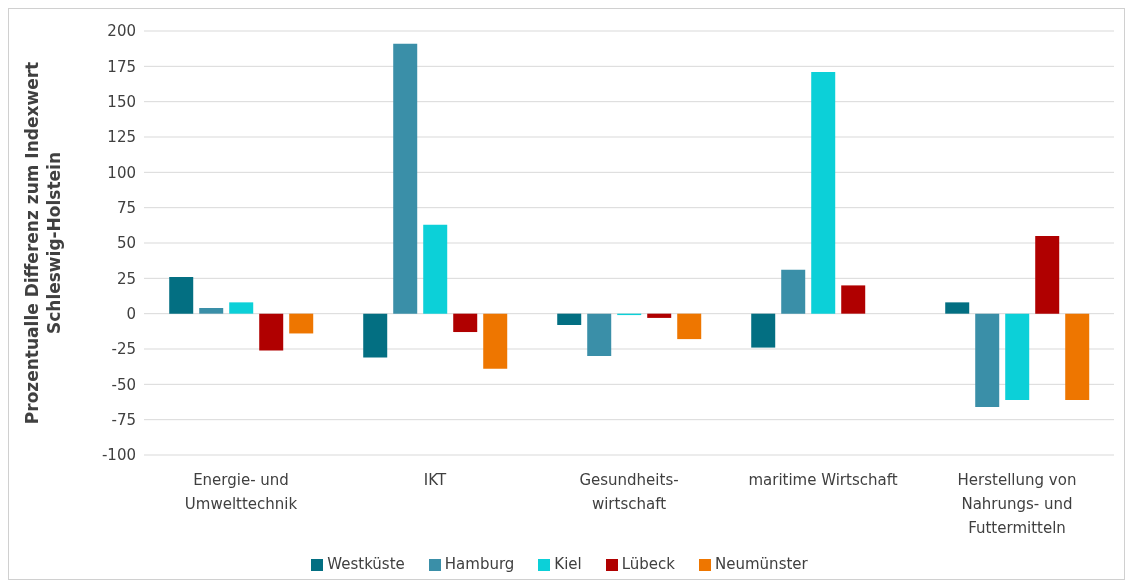  Describe the element at coordinates (648, 564) in the screenshot. I see `legend-label: Lübeck` at that location.